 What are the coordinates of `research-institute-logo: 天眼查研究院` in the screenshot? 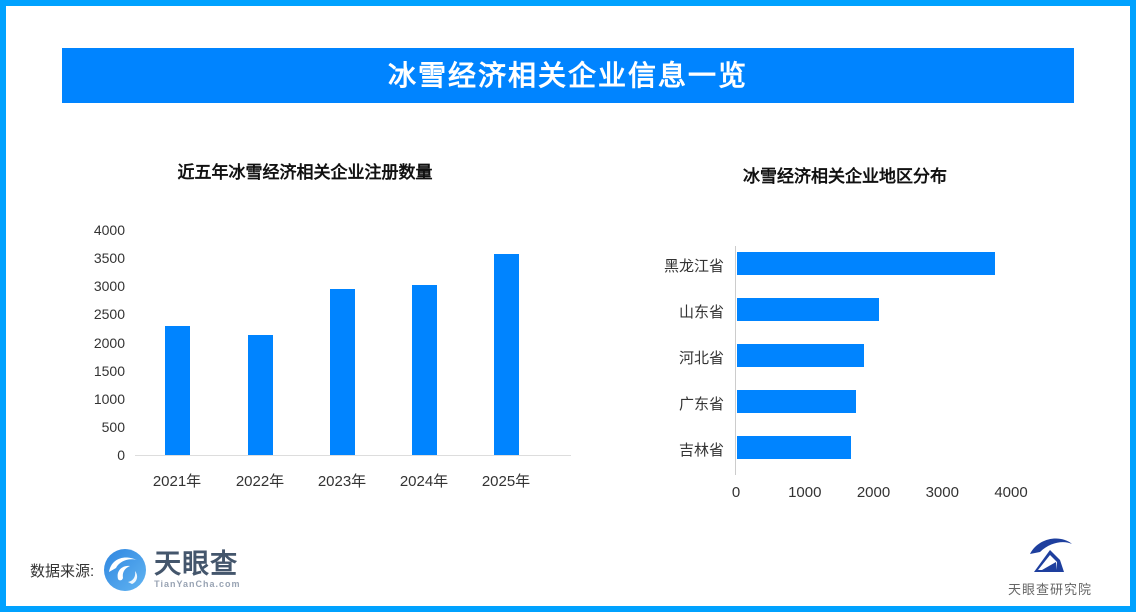 It's located at (1050, 567).